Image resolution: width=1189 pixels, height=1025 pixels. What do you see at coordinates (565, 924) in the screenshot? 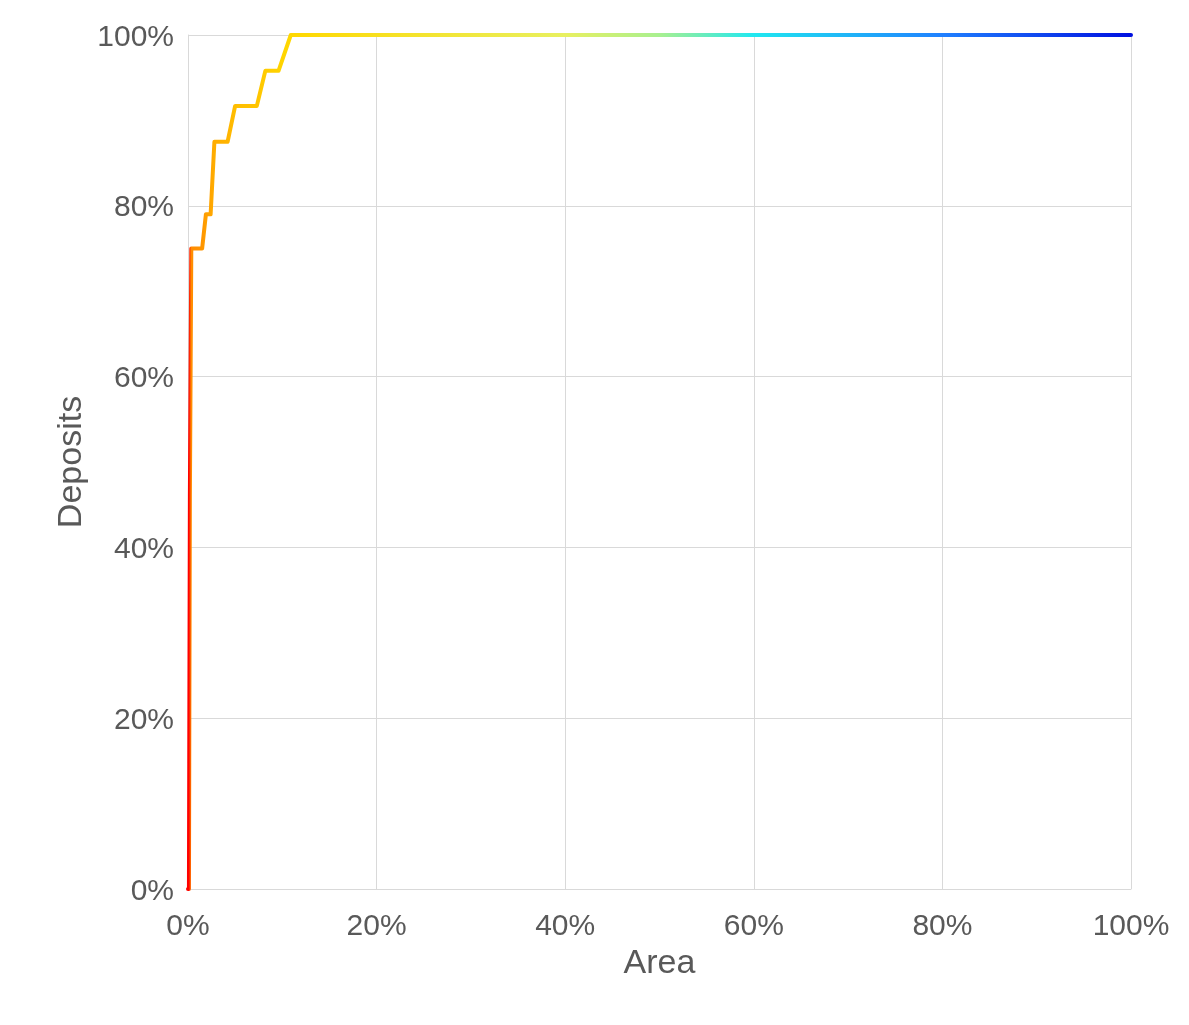
I see `x-tick-label: 40%` at bounding box center [565, 924].